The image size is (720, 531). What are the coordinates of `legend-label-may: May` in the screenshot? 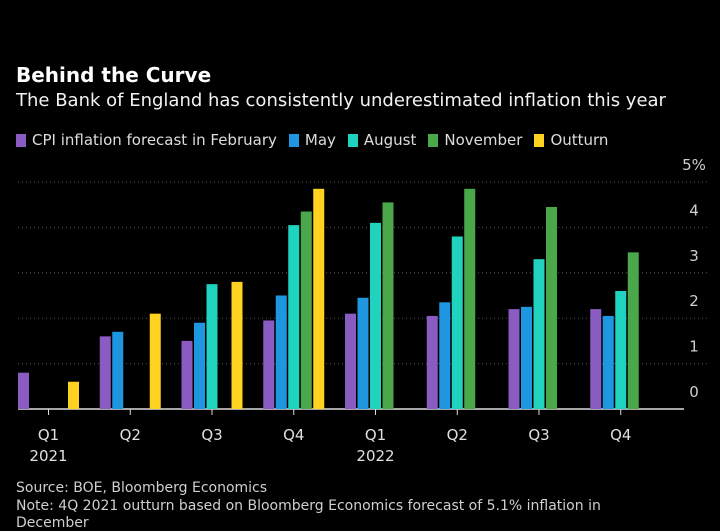 It's located at (320, 140).